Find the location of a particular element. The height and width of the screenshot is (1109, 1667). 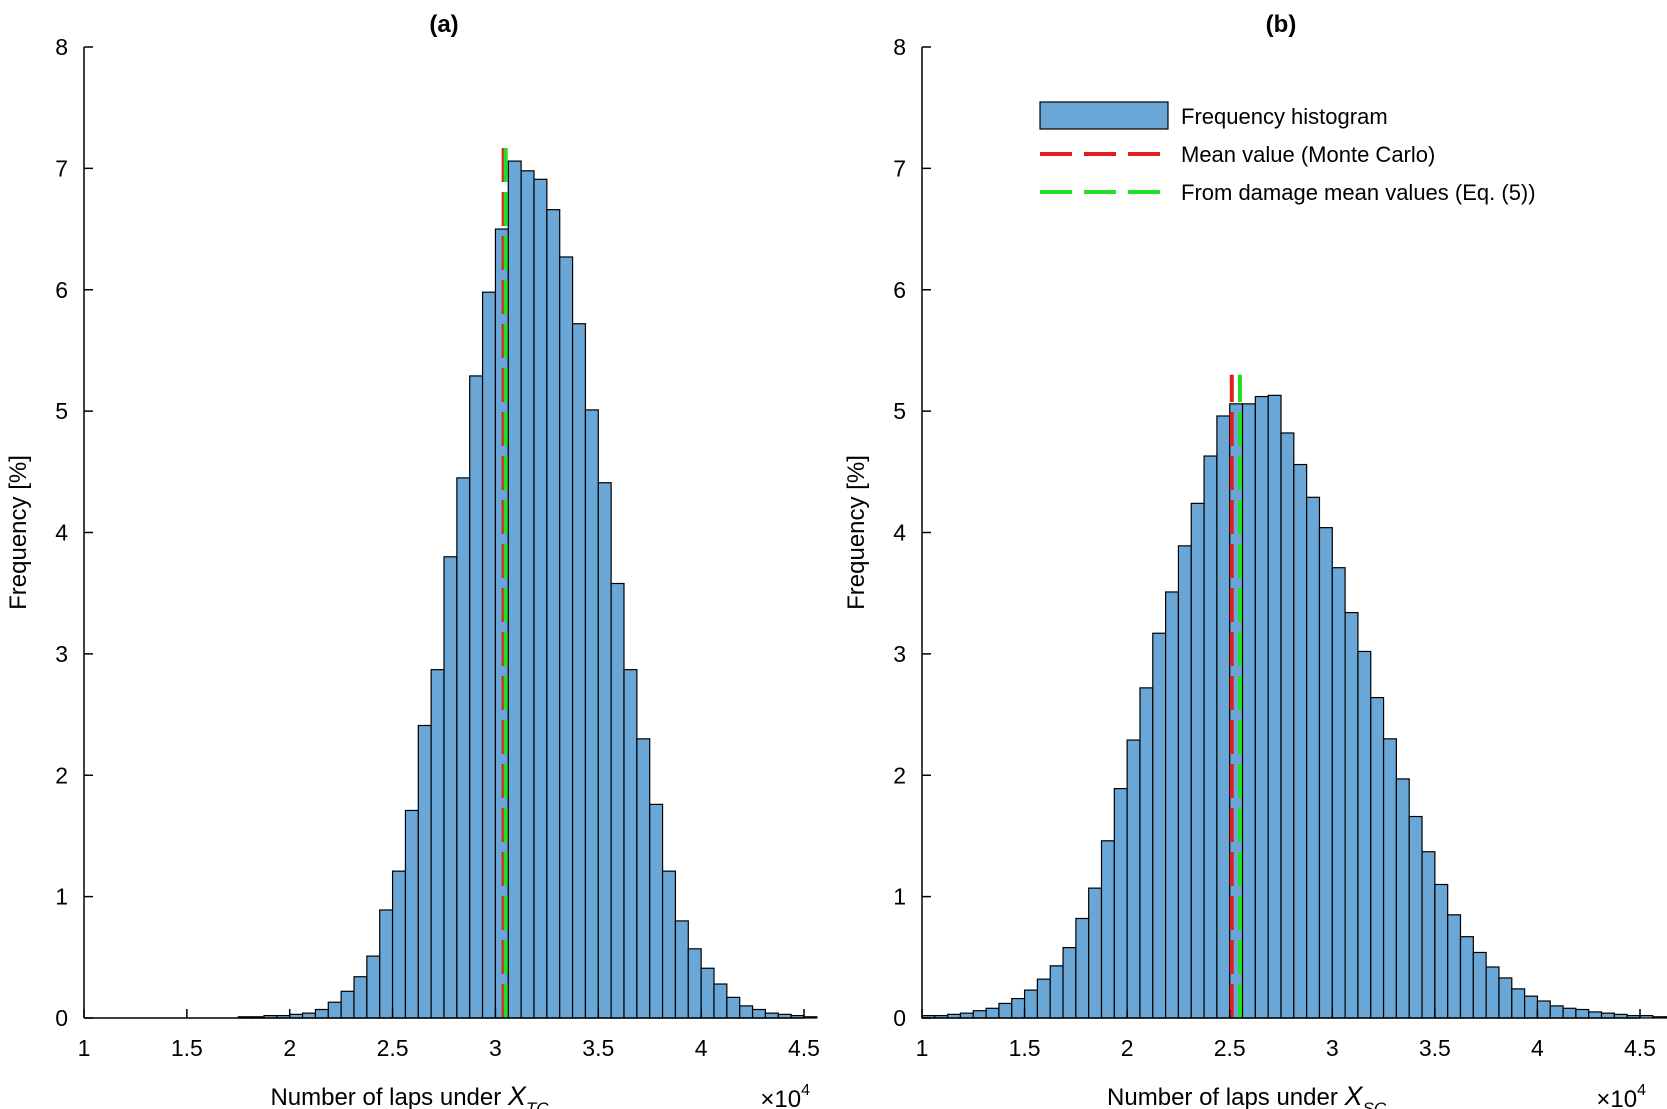

chart-title: (a) is located at coordinates (443, 24).